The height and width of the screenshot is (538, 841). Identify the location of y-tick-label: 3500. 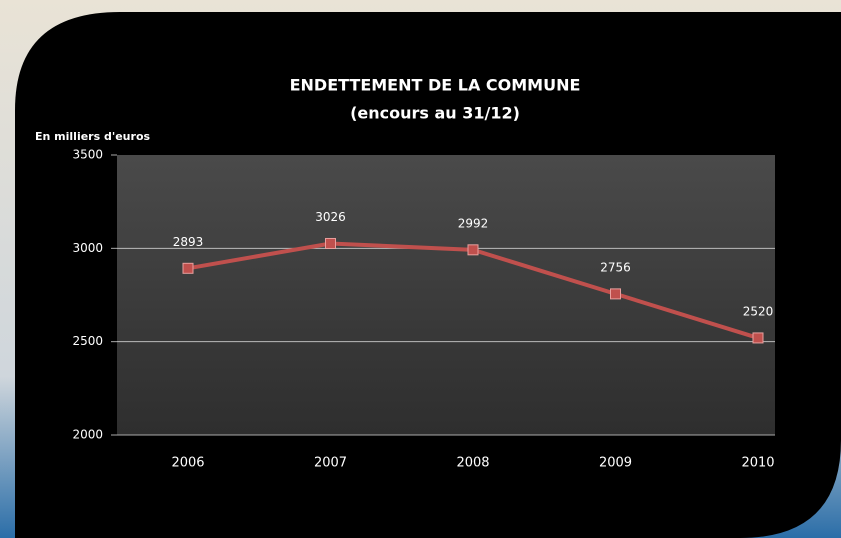
(87, 155).